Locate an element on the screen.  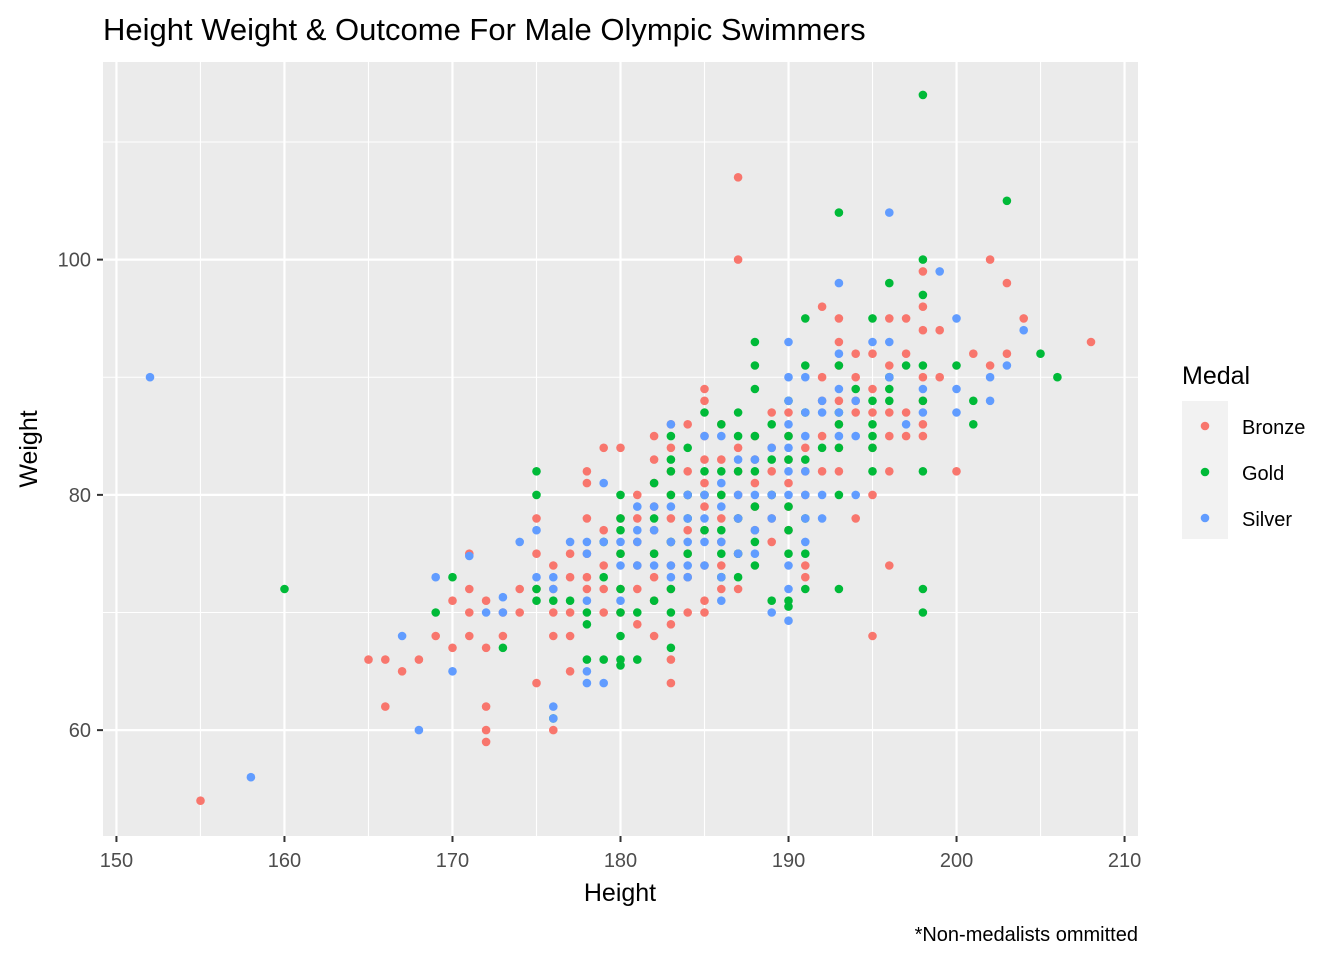
caption: *Non-medalists ommitted is located at coordinates (1026, 935).